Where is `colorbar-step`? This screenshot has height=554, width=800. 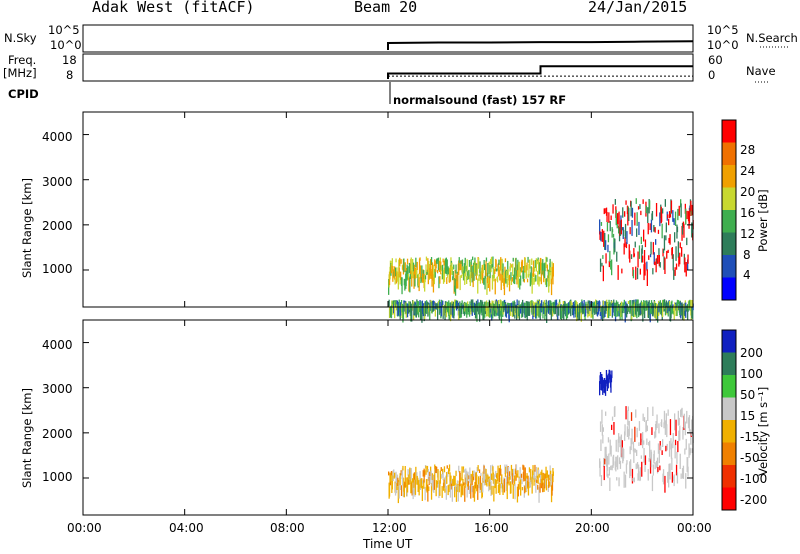 colorbar-step is located at coordinates (729, 153).